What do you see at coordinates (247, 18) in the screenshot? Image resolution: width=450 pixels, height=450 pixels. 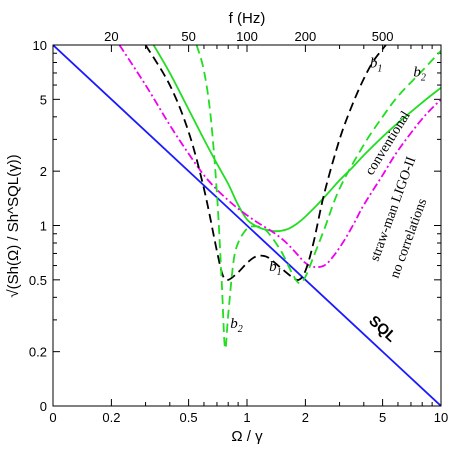 I see `top-axis-label: f (Hz)` at bounding box center [247, 18].